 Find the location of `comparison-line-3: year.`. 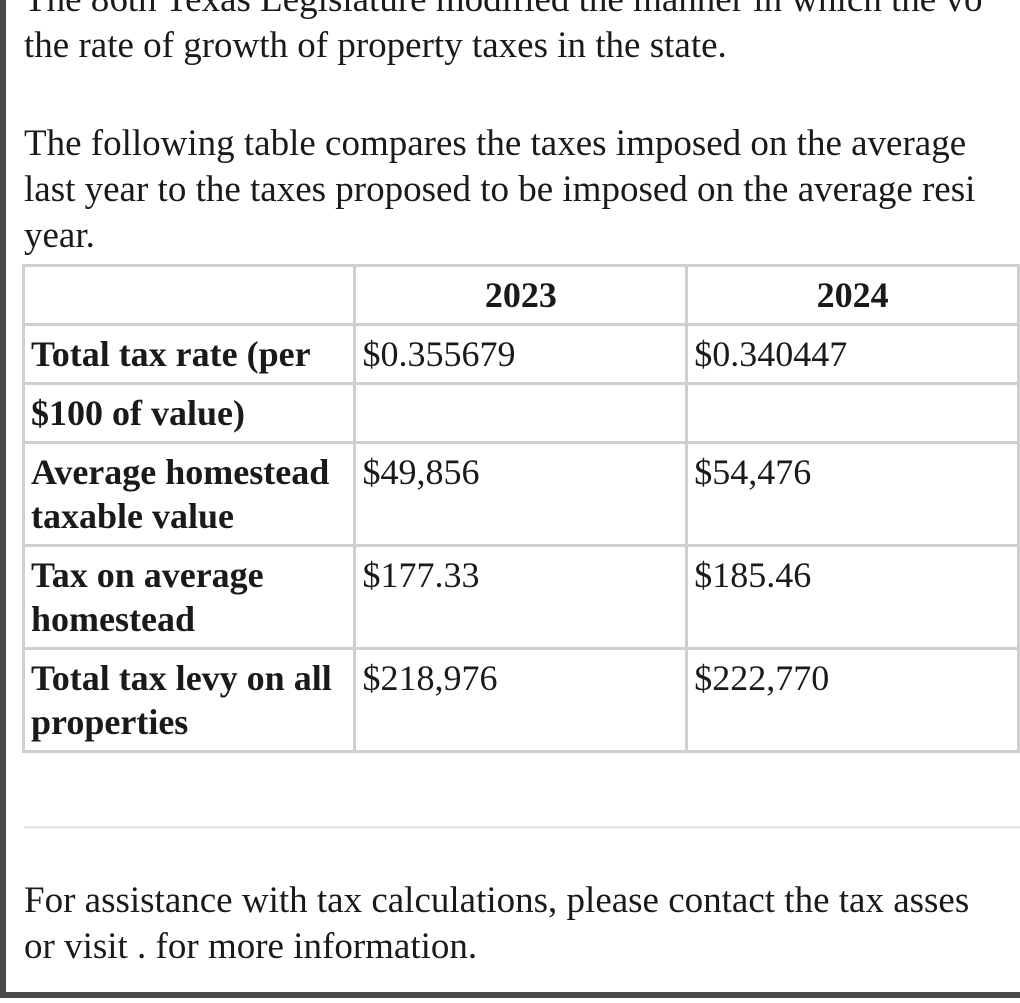

comparison-line-3: year. is located at coordinates (59, 235).